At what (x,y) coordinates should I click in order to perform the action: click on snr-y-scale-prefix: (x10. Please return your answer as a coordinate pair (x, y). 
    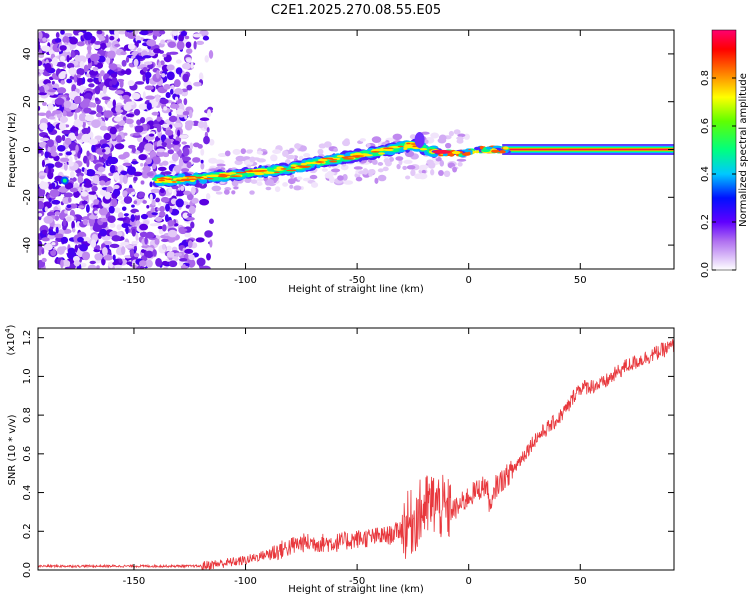
    Looking at the image, I should click on (11, 344).